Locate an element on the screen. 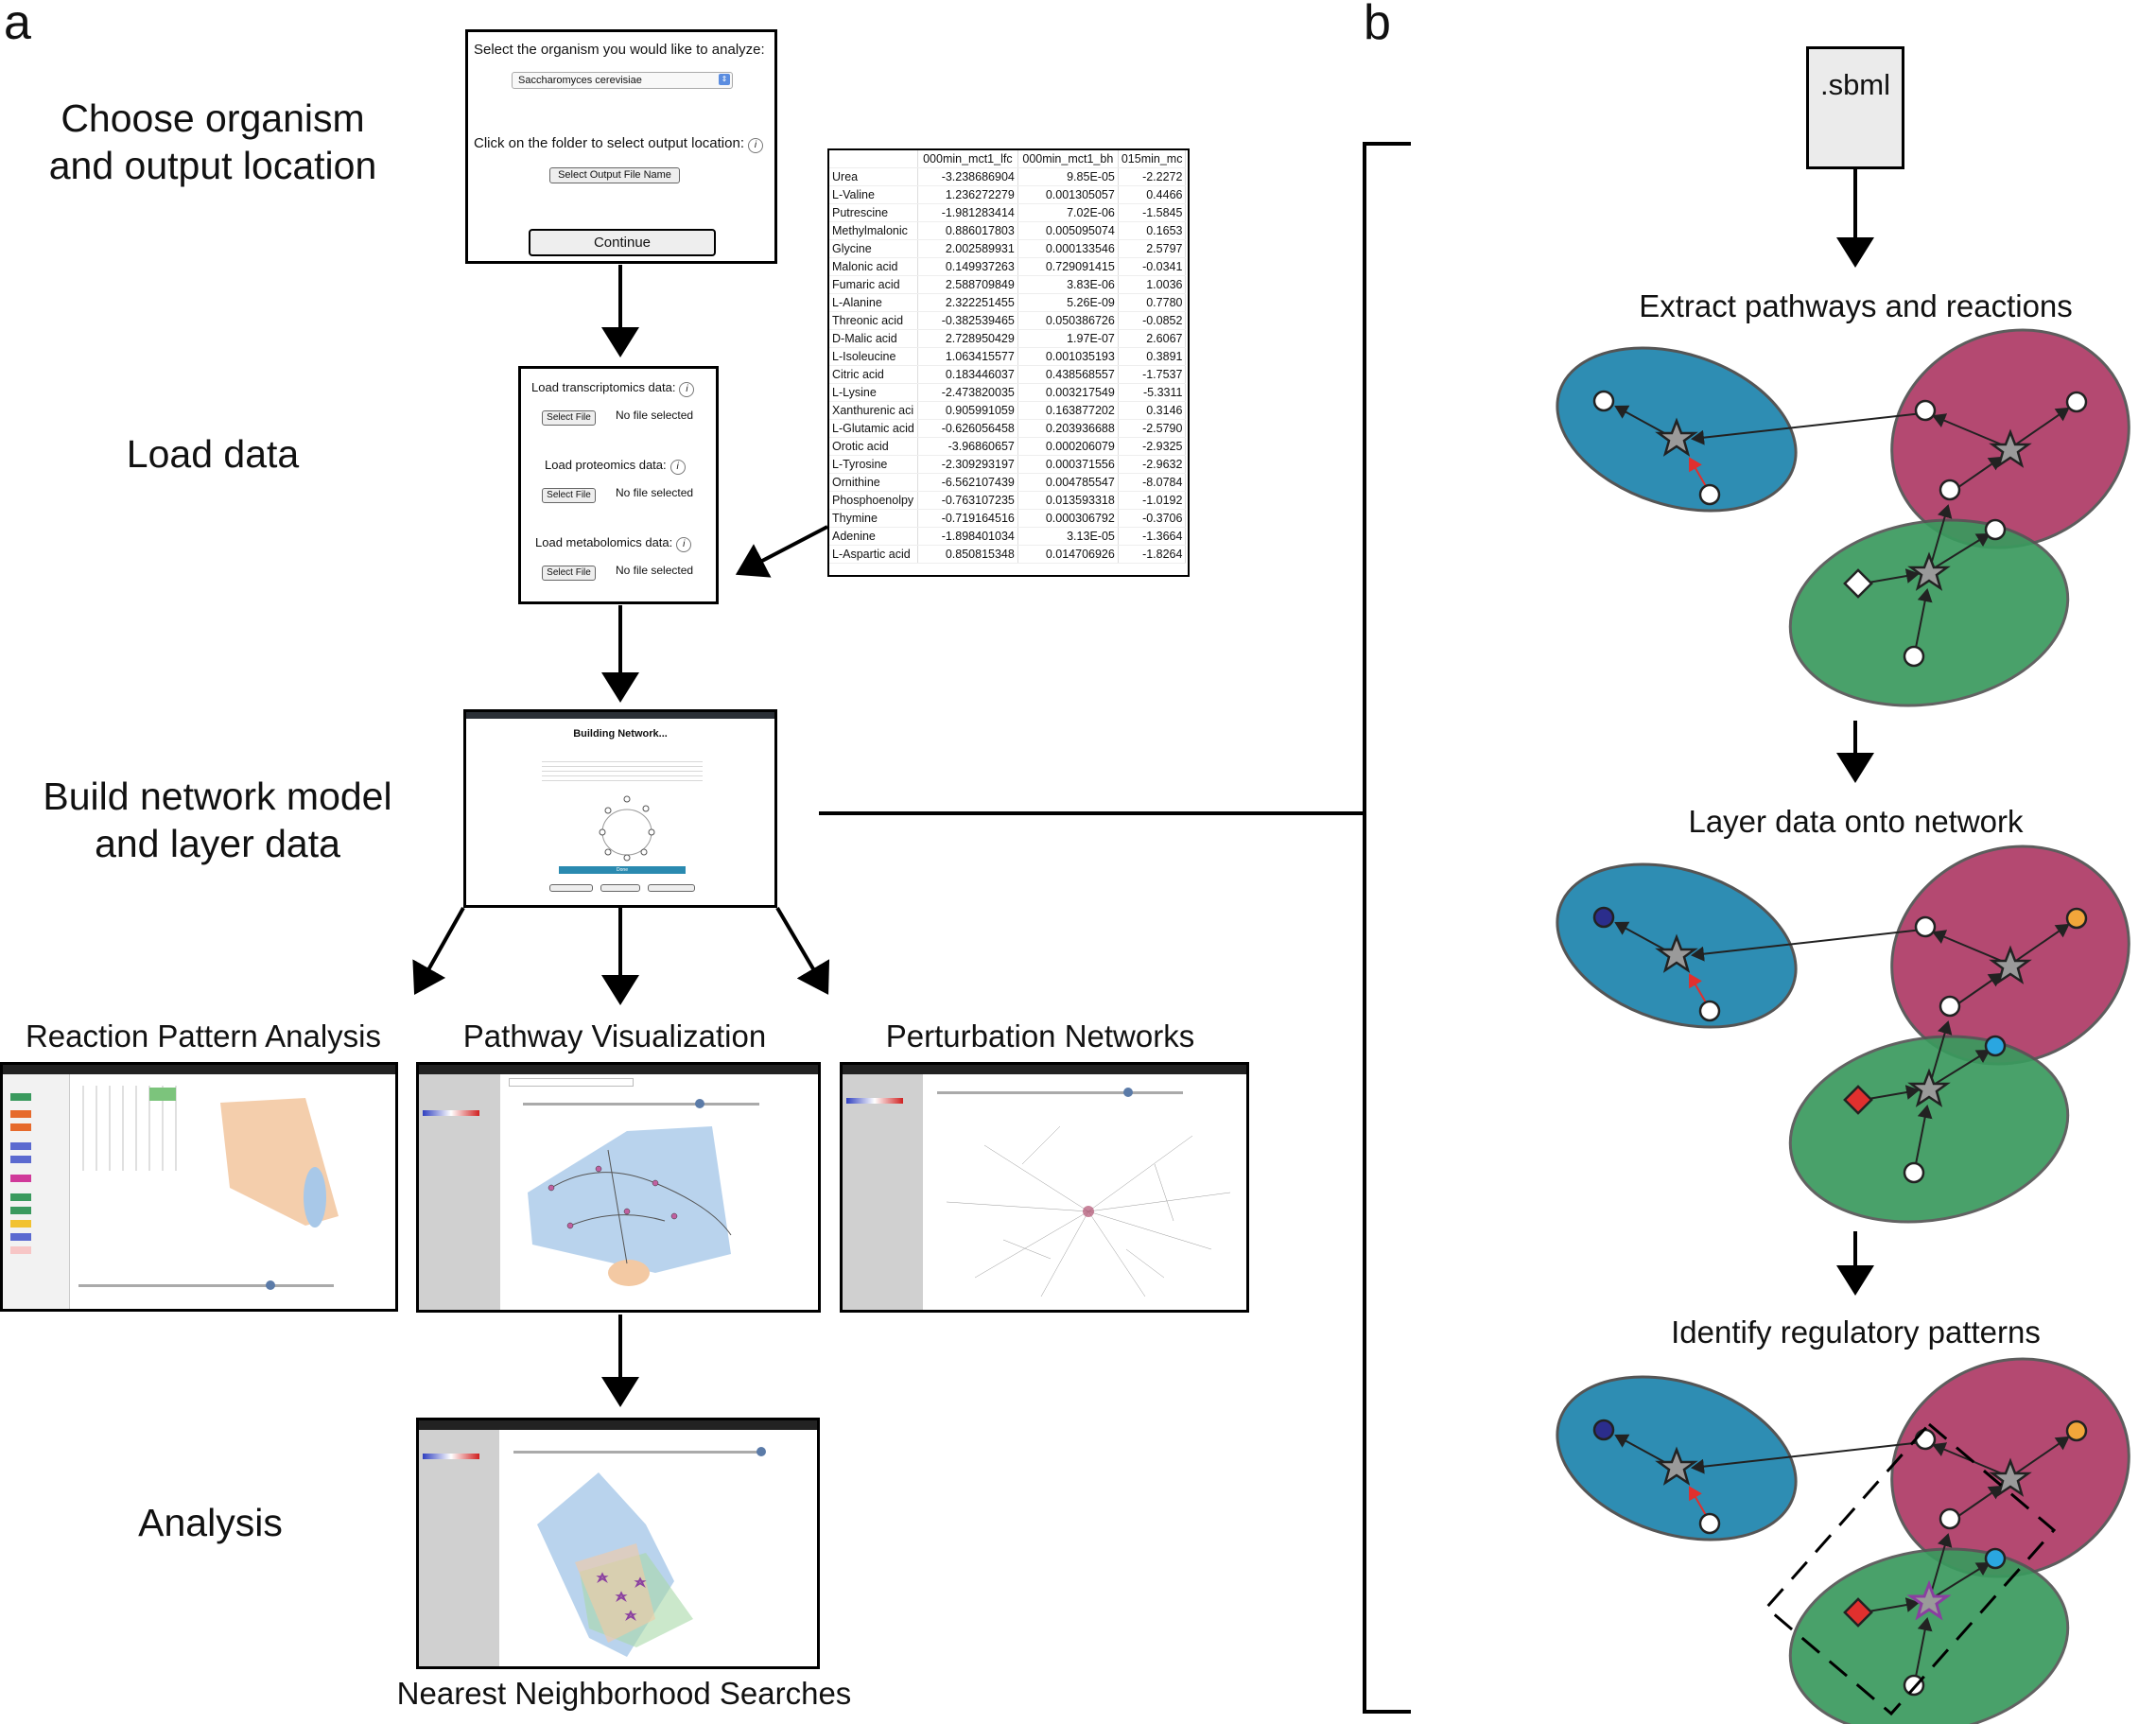 The width and height of the screenshot is (2156, 1724). nearest-screenshot is located at coordinates (618, 1543).